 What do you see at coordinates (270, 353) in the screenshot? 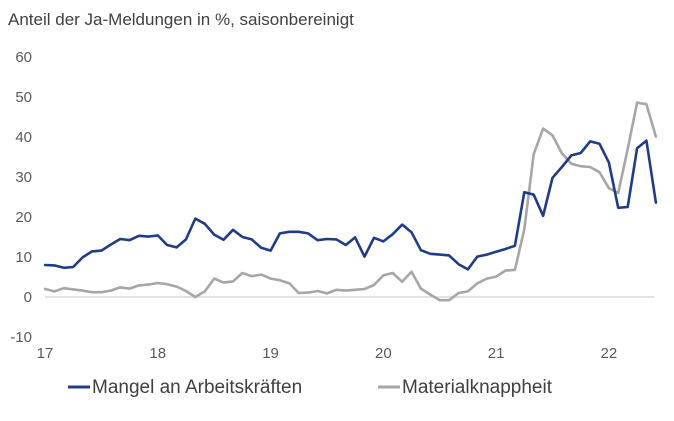
I see `x-tick-label: 19` at bounding box center [270, 353].